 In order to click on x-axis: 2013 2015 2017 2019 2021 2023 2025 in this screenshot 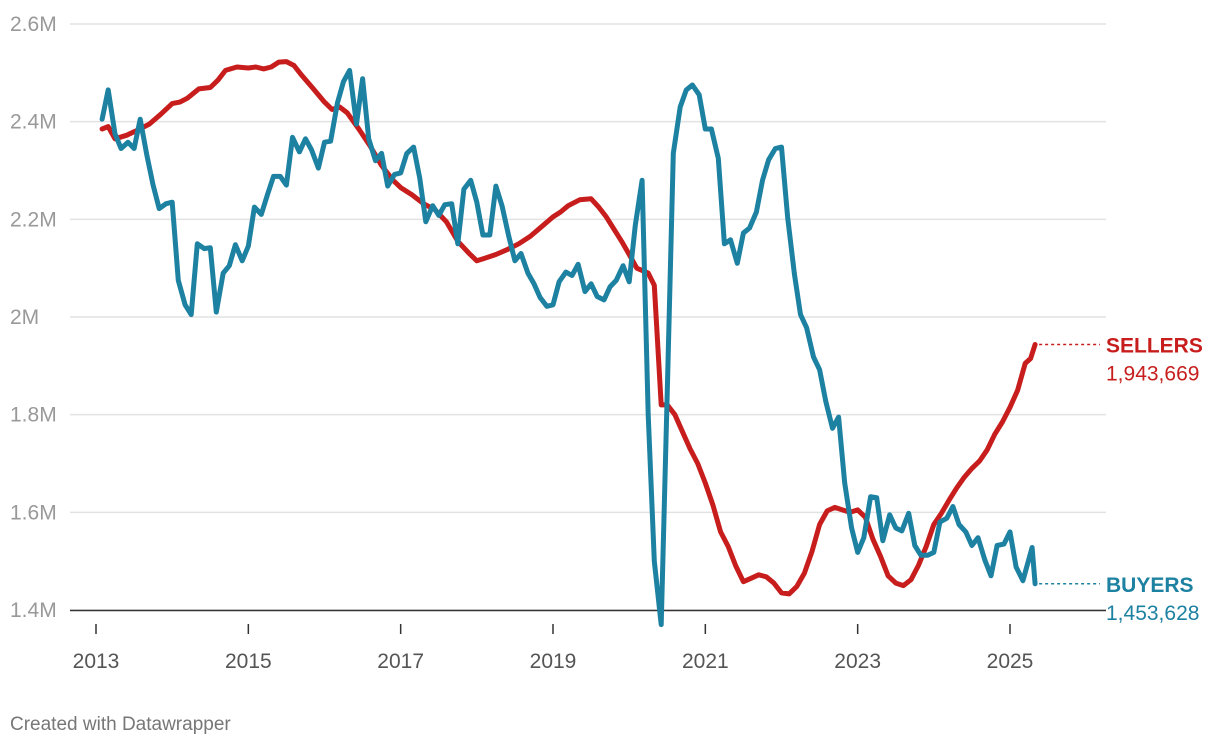, I will do `click(588, 641)`.